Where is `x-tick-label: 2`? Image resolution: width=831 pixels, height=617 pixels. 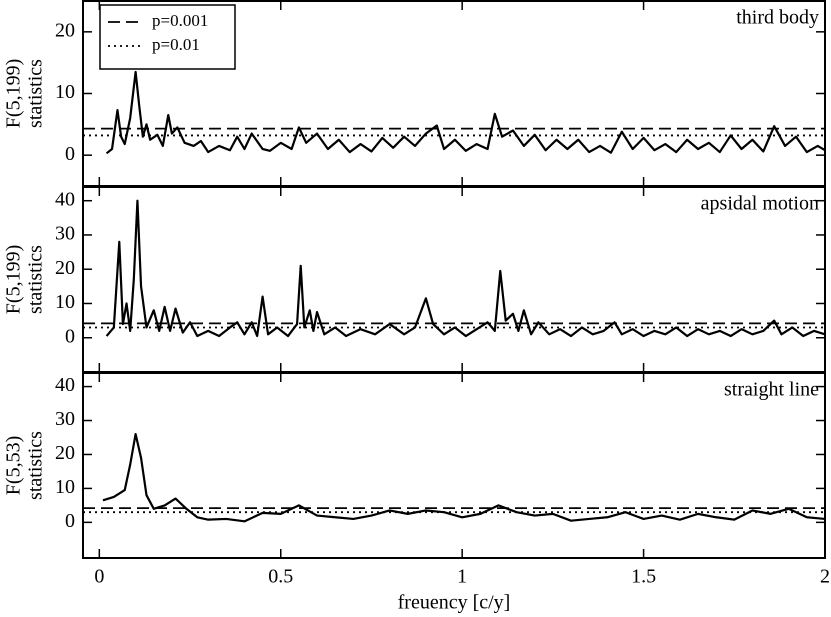
x-tick-label: 2 is located at coordinates (825, 577).